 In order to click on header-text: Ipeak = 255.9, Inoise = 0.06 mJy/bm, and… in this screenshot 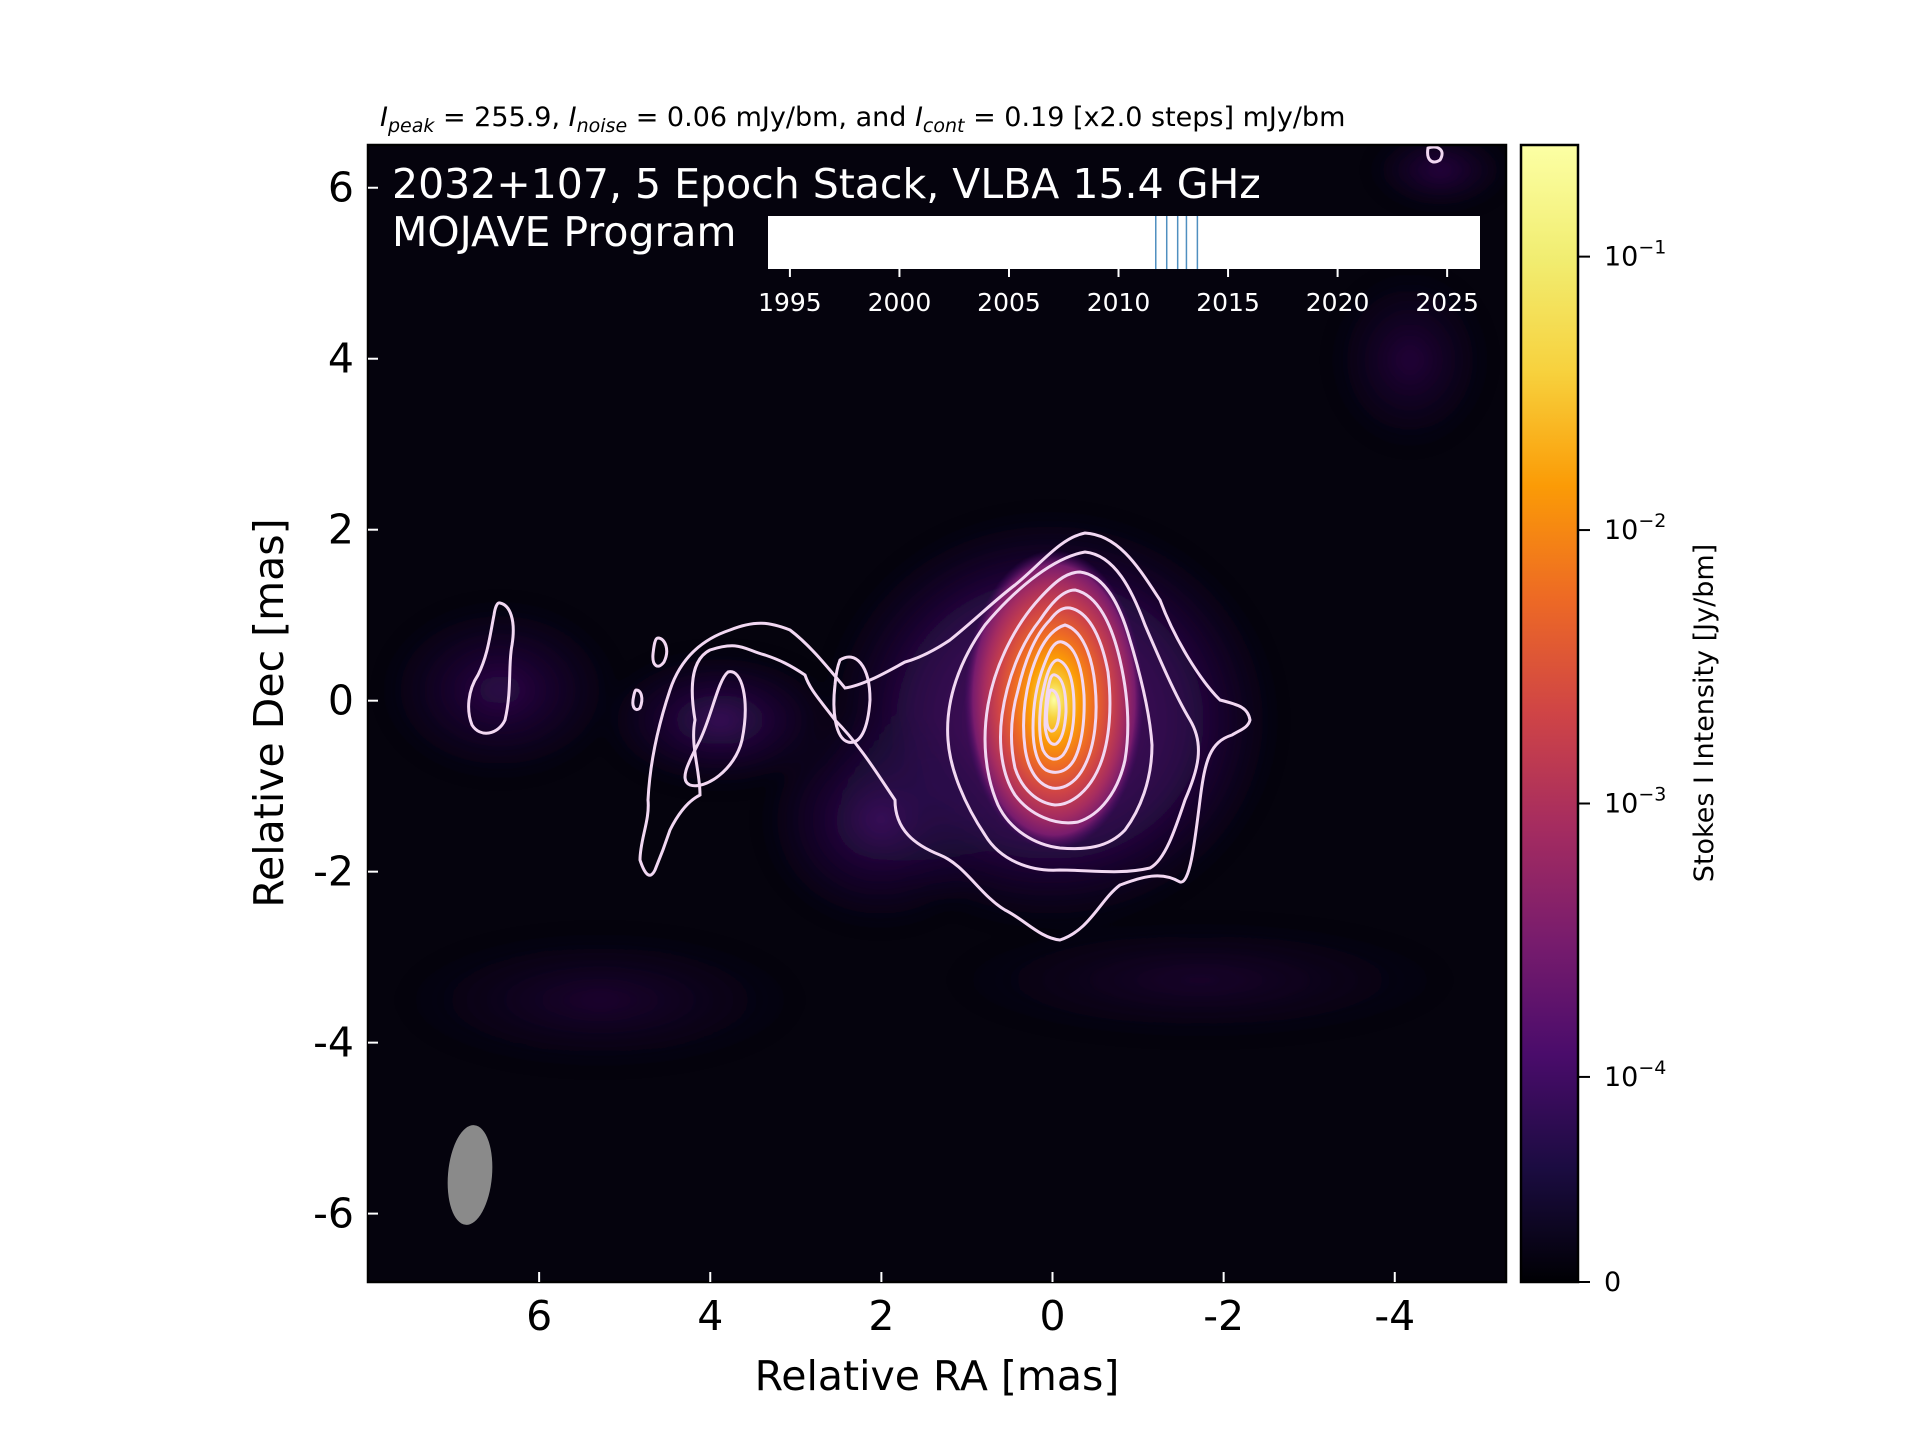, I will do `click(862, 119)`.